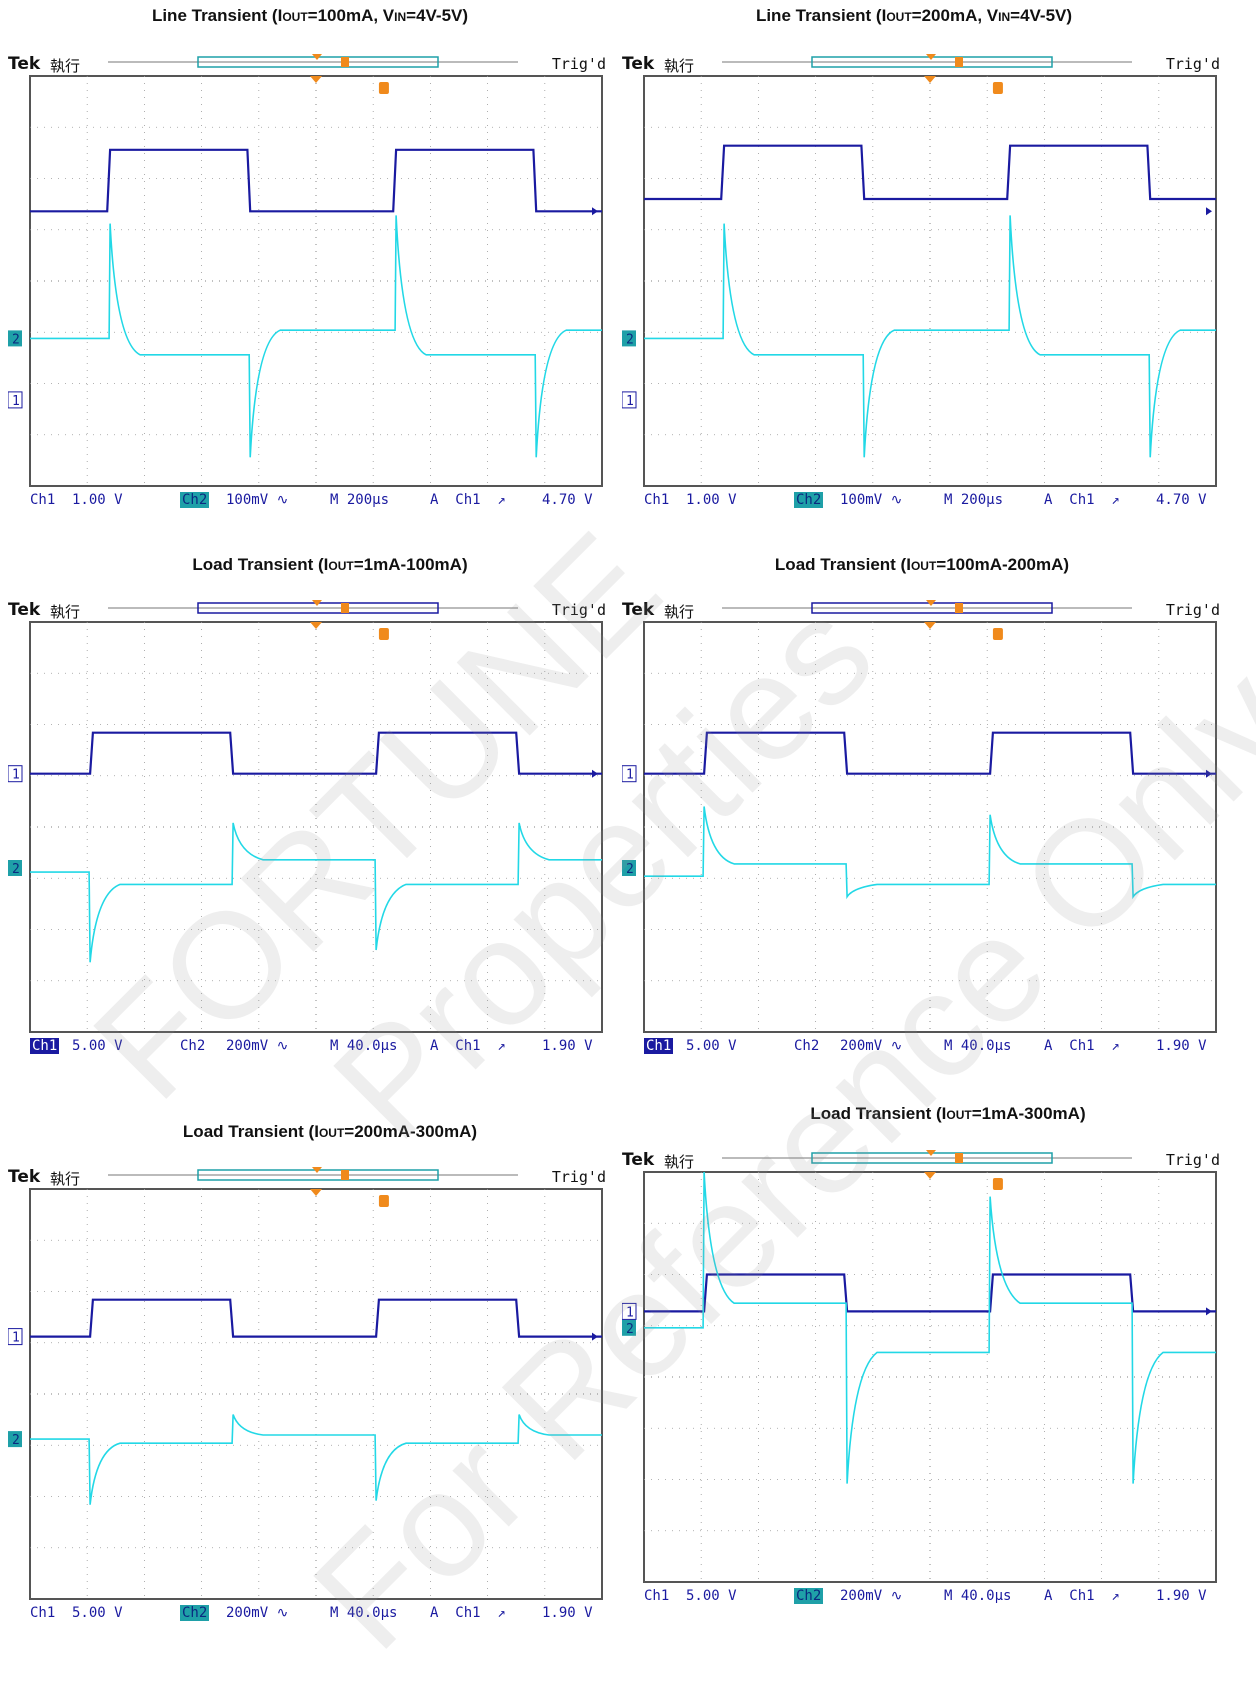 The image size is (1256, 1682). I want to click on trigger-level-icon, so click(1209, 211).